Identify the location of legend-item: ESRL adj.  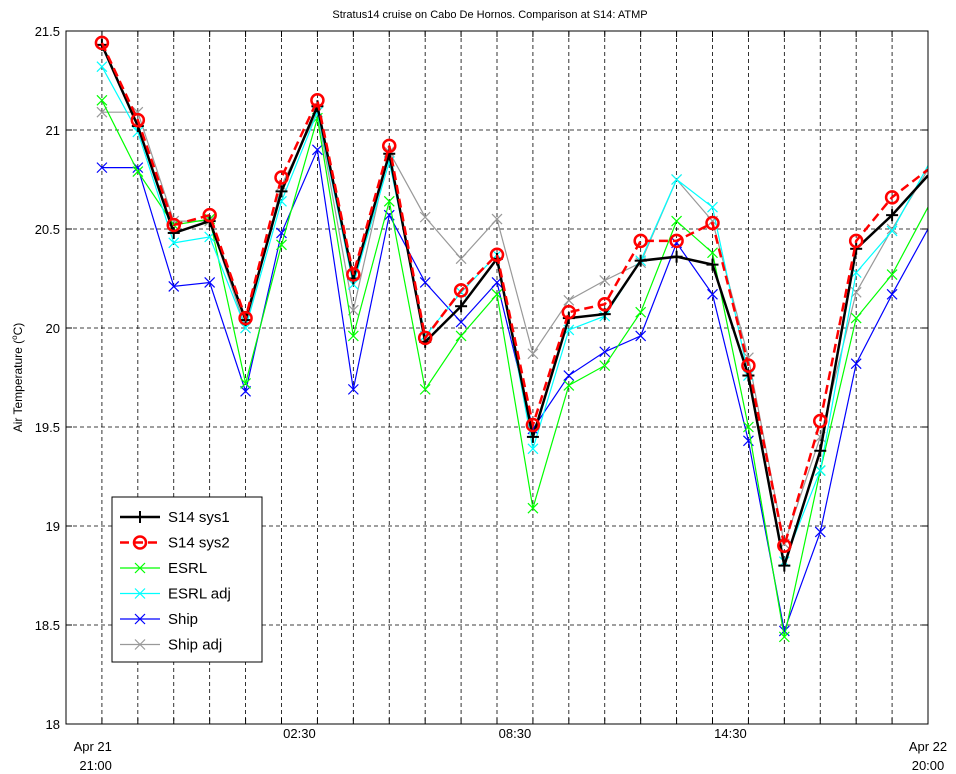
(175, 594).